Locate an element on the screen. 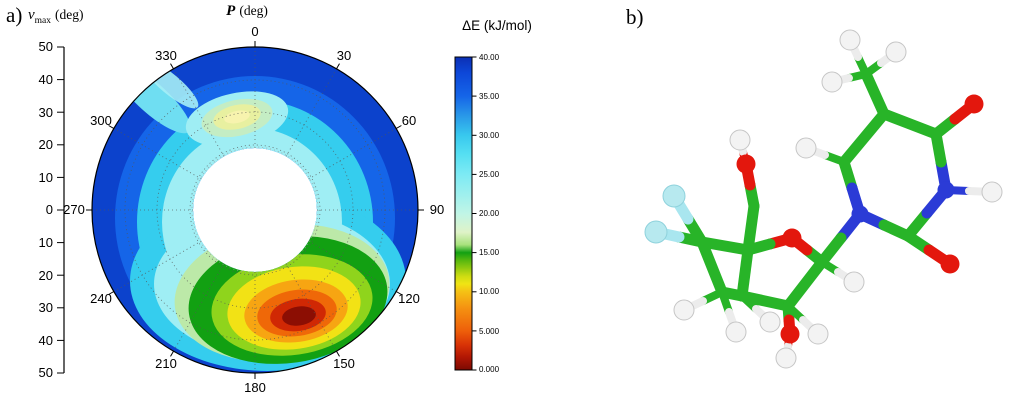 This screenshot has width=1024, height=402. radial-tick-label: 0 is located at coordinates (49, 209).